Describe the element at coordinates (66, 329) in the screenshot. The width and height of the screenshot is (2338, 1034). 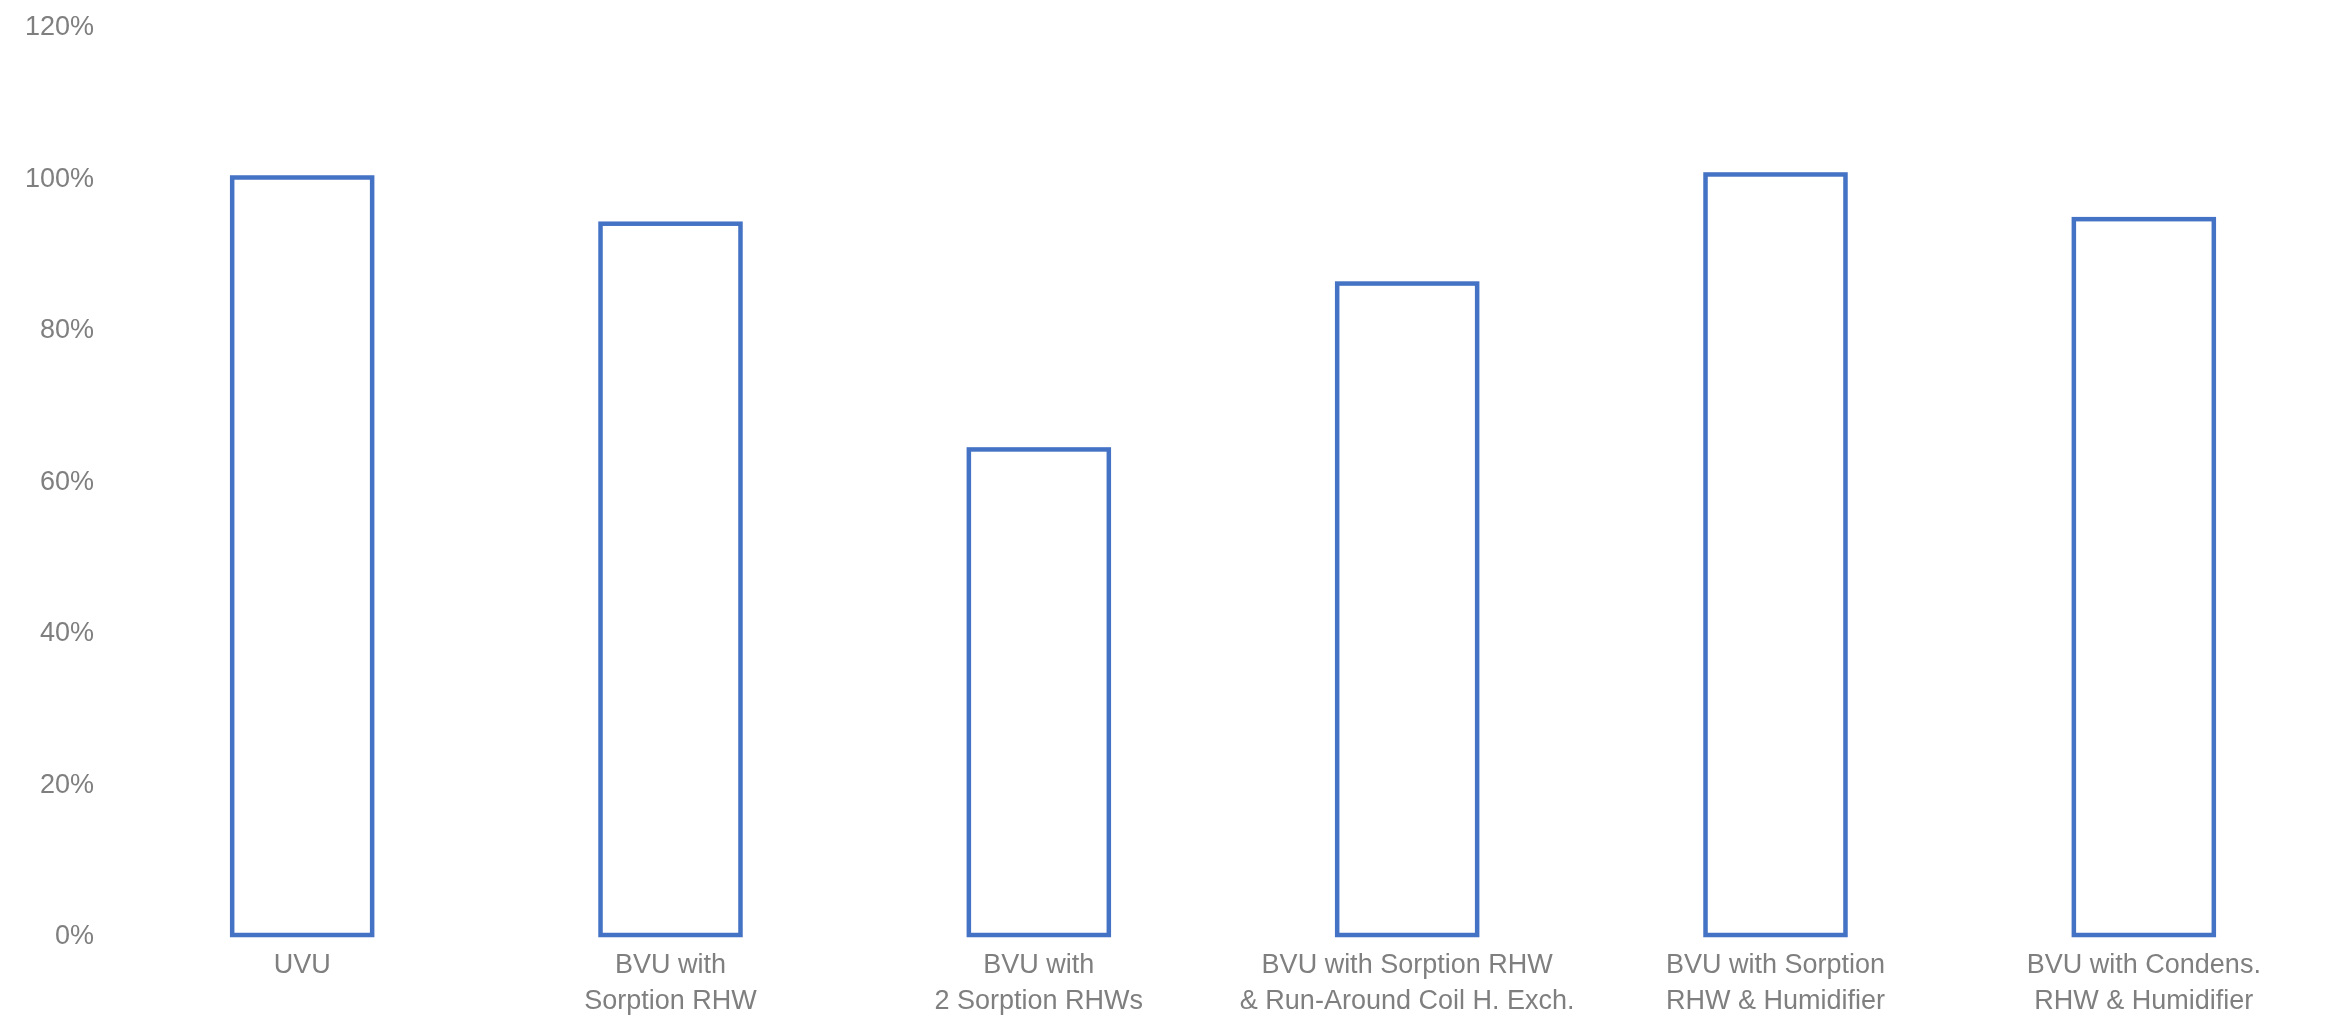
I see `y-tick-label: 80%` at that location.